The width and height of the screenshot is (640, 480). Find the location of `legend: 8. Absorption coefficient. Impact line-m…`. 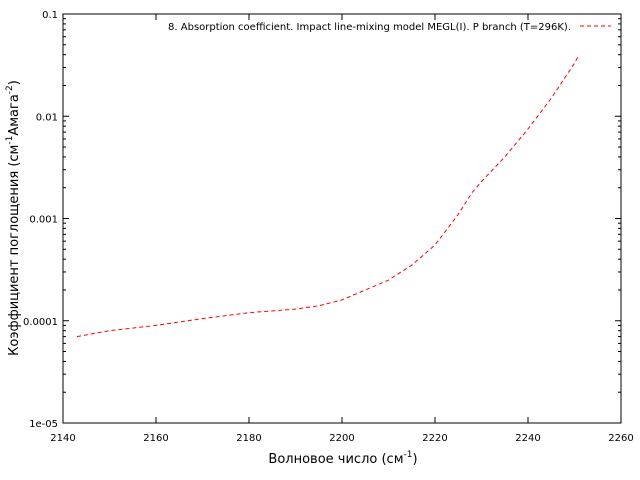

legend: 8. Absorption coefficient. Impact line-m… is located at coordinates (389, 27).